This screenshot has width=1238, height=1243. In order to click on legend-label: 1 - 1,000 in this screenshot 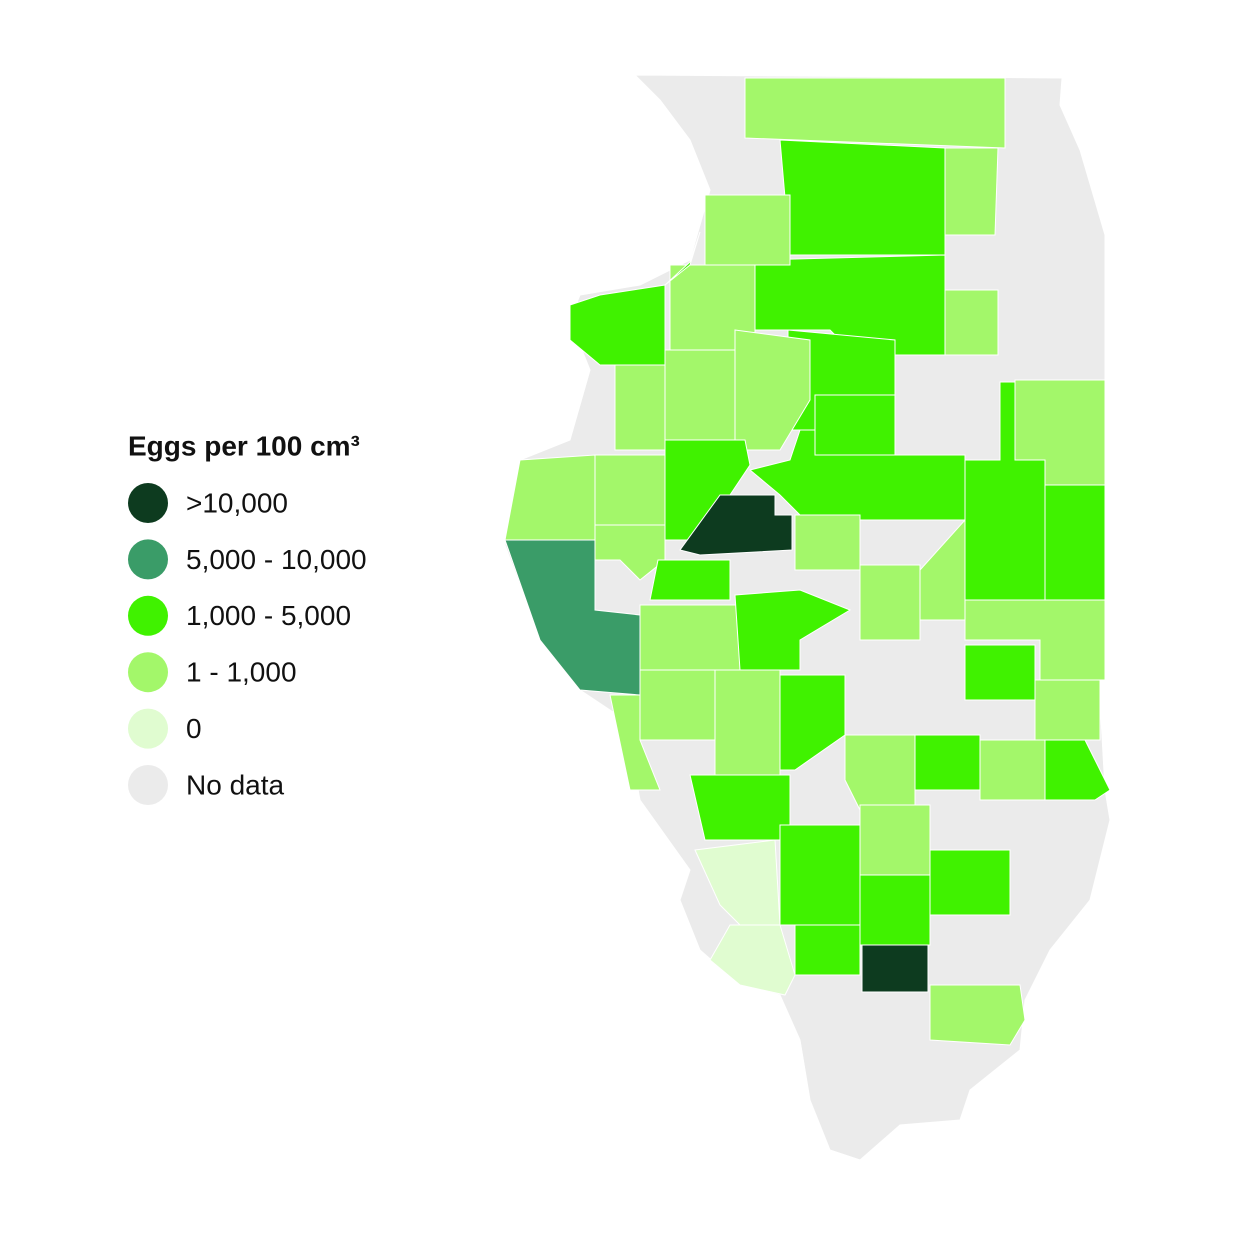, I will do `click(241, 672)`.